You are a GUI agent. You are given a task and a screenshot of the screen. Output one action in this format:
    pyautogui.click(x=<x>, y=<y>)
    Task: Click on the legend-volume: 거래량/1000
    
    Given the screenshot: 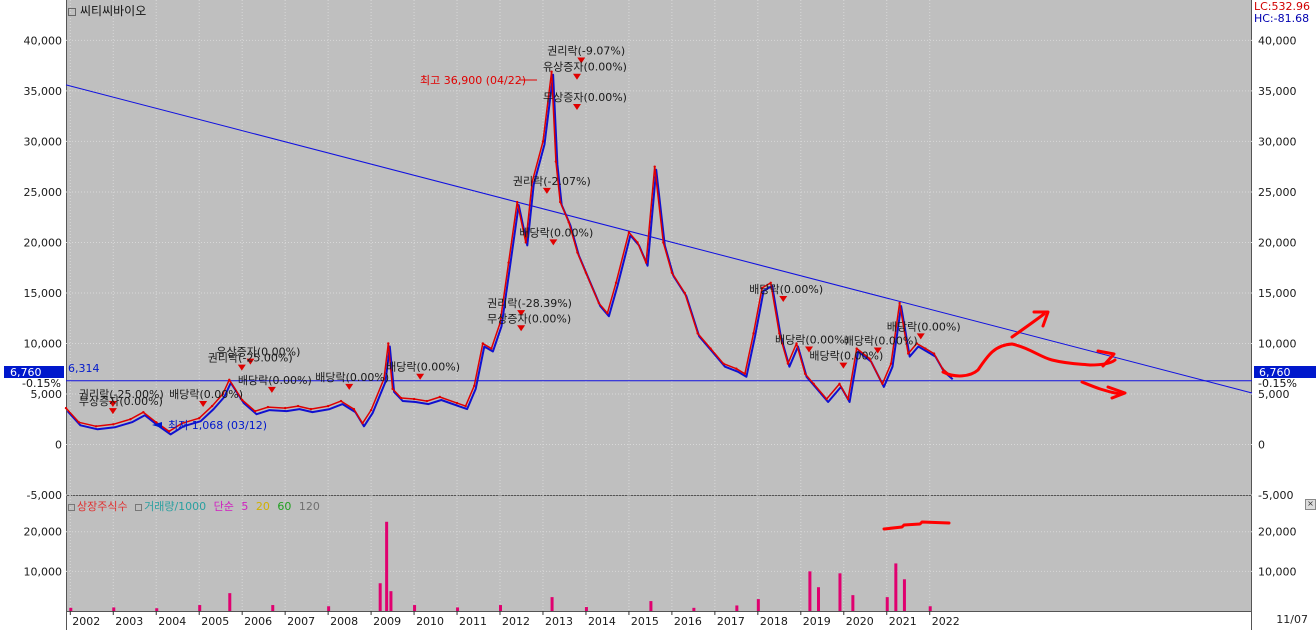 What is the action you would take?
    pyautogui.click(x=175, y=506)
    